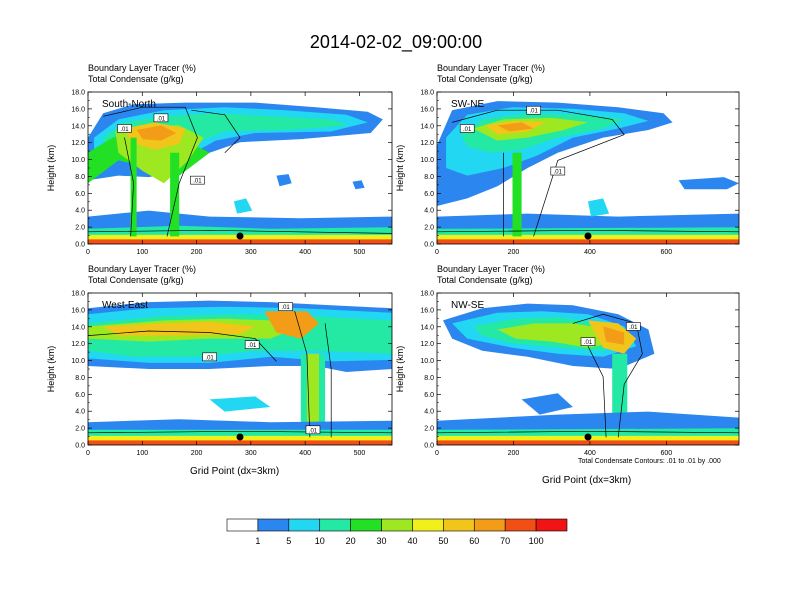 Image resolution: width=792 pixels, height=612 pixels. Describe the element at coordinates (142, 252) in the screenshot. I see `x-tick-label: 100` at that location.